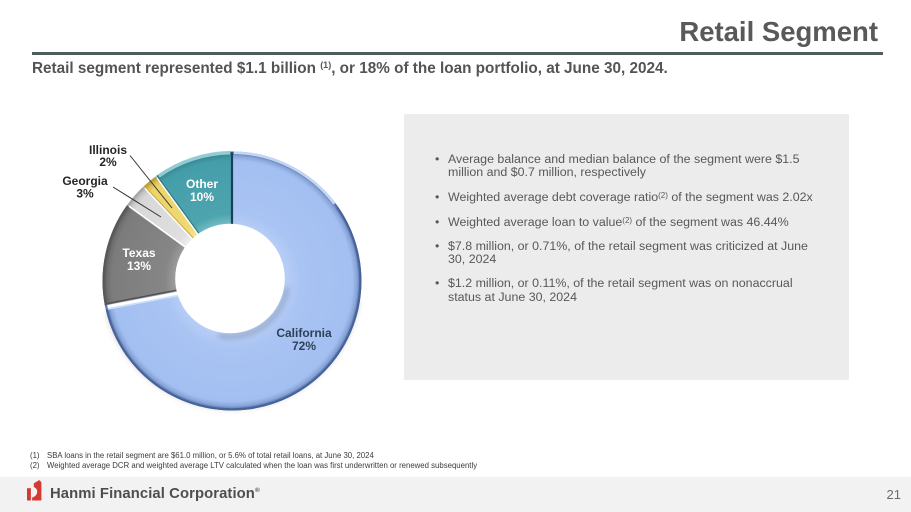 The width and height of the screenshot is (911, 512). I want to click on svg-text: 3%, so click(85, 194).